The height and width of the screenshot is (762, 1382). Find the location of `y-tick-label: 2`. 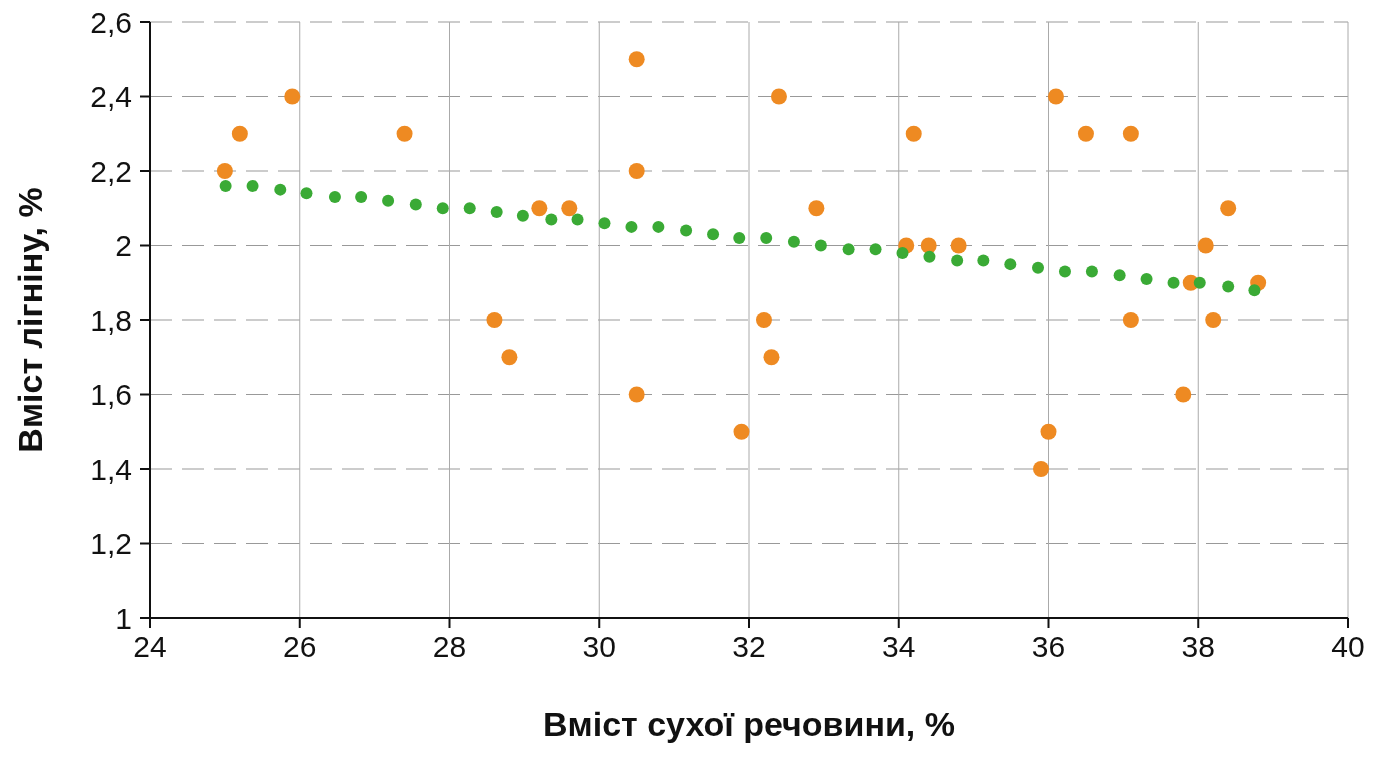

y-tick-label: 2 is located at coordinates (123, 246).